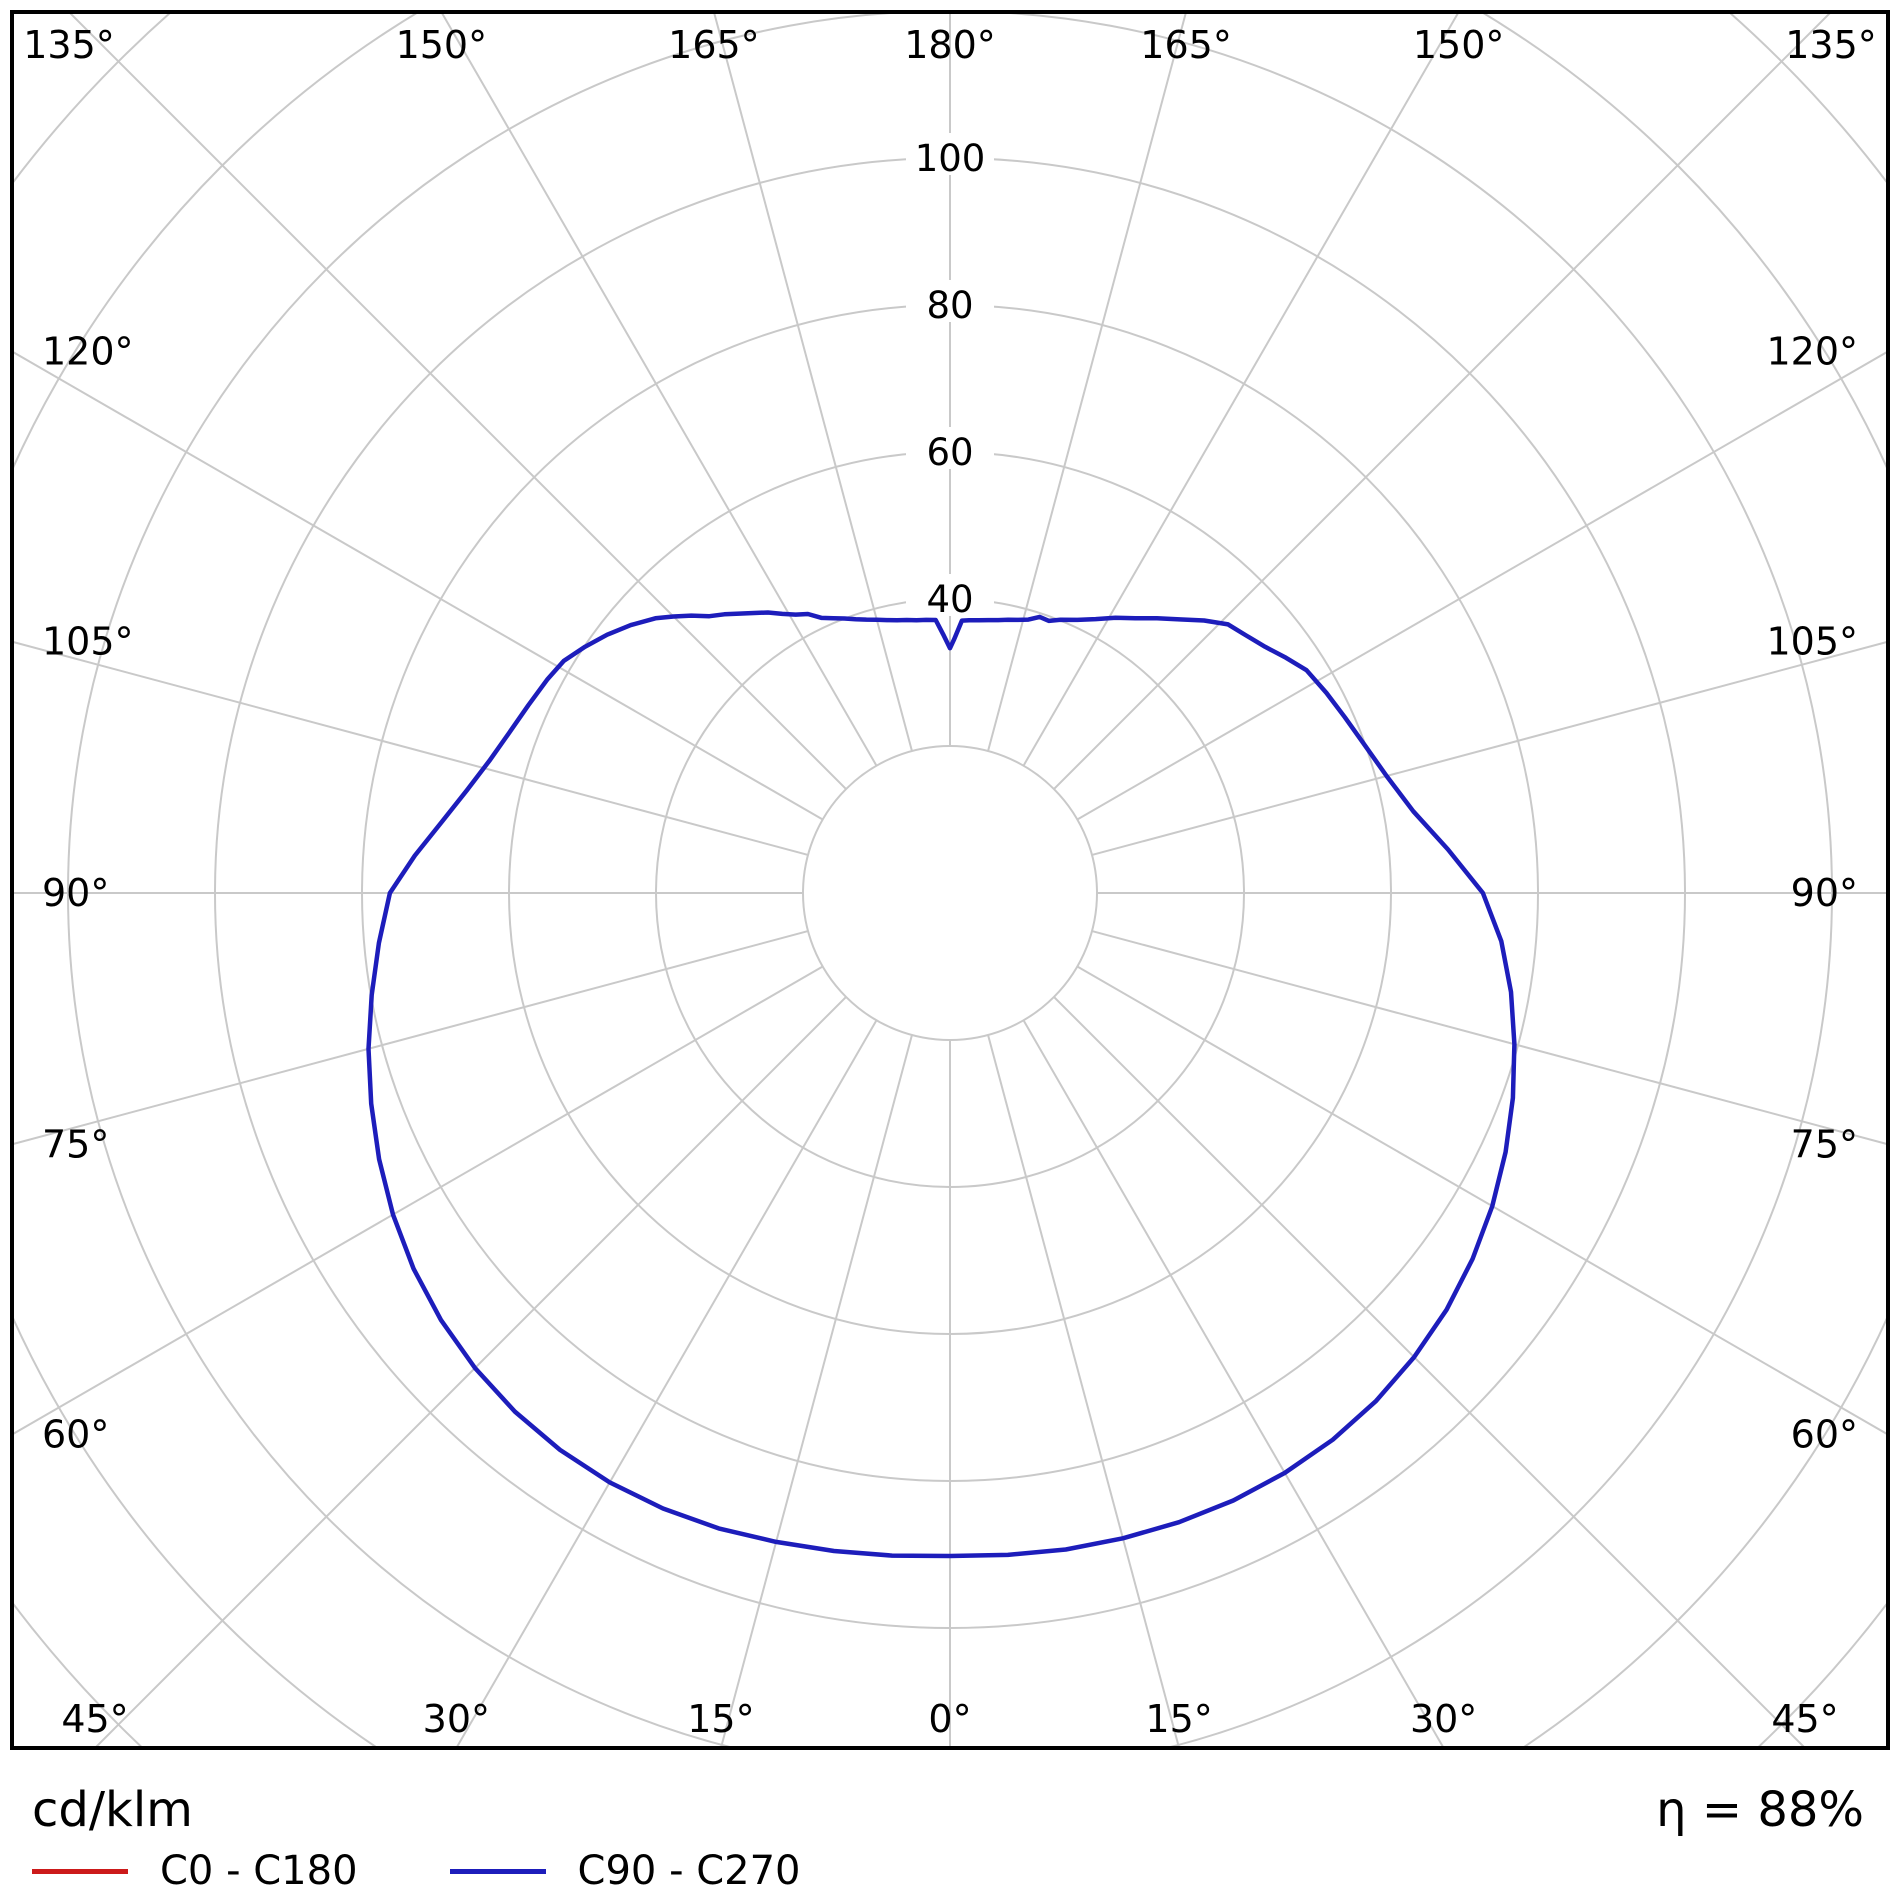 The height and width of the screenshot is (1900, 1900). Describe the element at coordinates (416, 1871) in the screenshot. I see `legend: C0 - C180 C90 - C270` at that location.